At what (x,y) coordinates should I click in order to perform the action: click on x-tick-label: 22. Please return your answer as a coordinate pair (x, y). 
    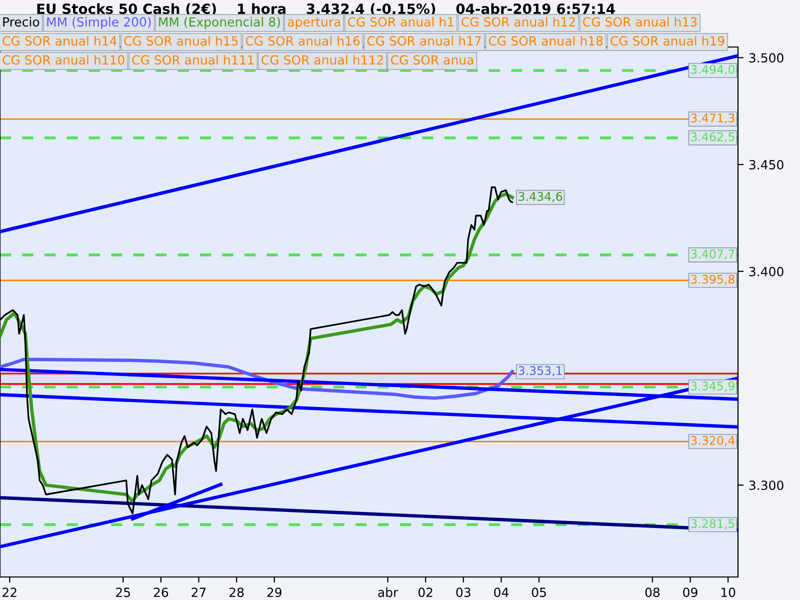
    Looking at the image, I should click on (9, 592).